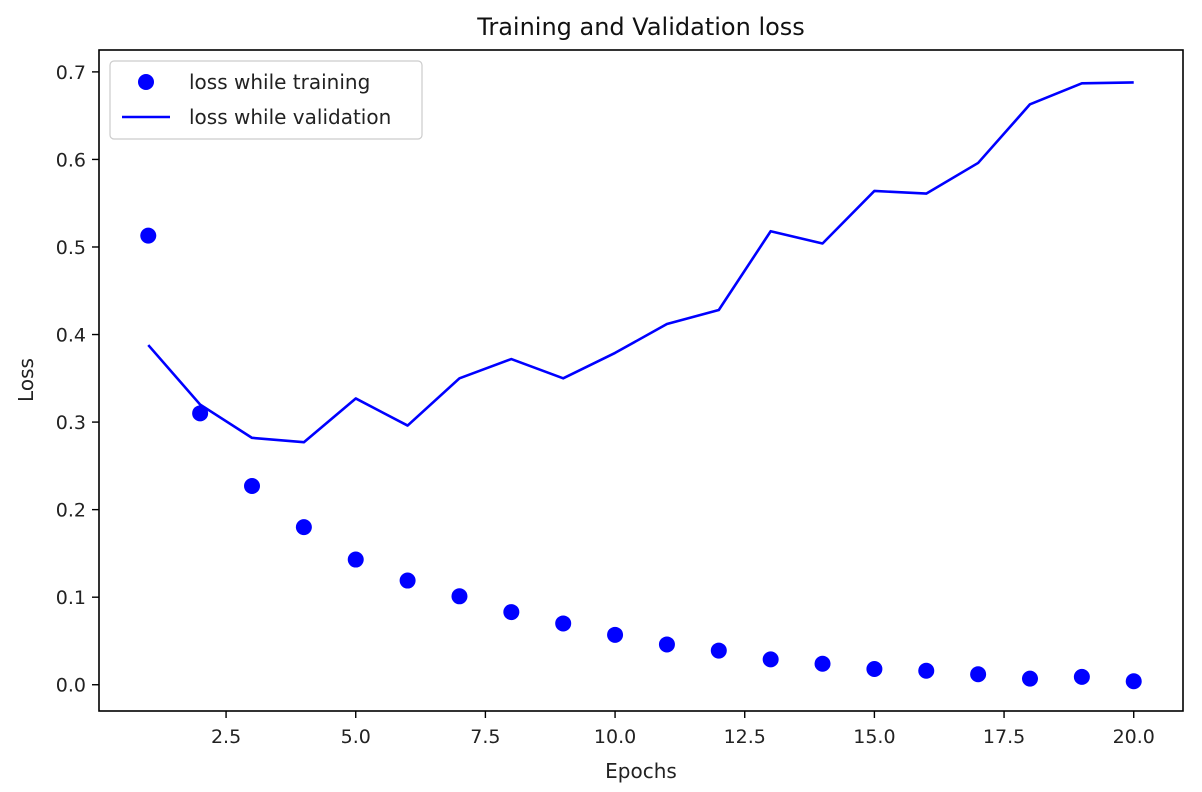 The width and height of the screenshot is (1202, 792). Describe the element at coordinates (26, 380) in the screenshot. I see `y-axis-title: Loss` at that location.